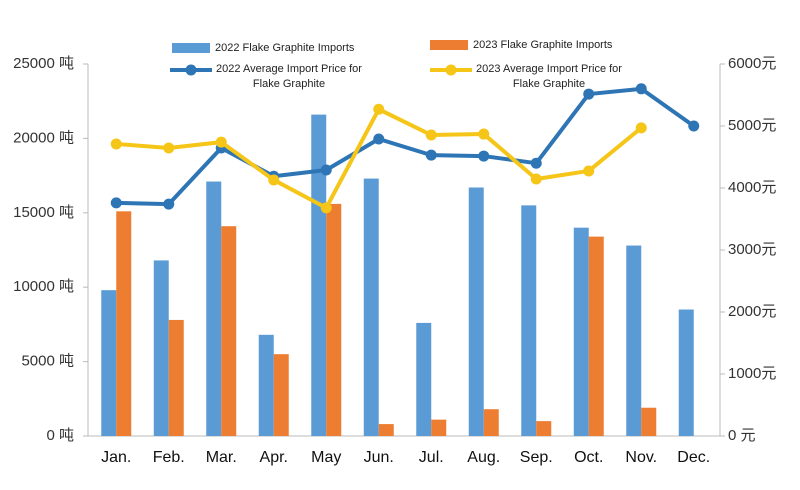  Describe the element at coordinates (285, 48) in the screenshot. I see `legend-label: 2022 Flake Graphite Imports` at that location.